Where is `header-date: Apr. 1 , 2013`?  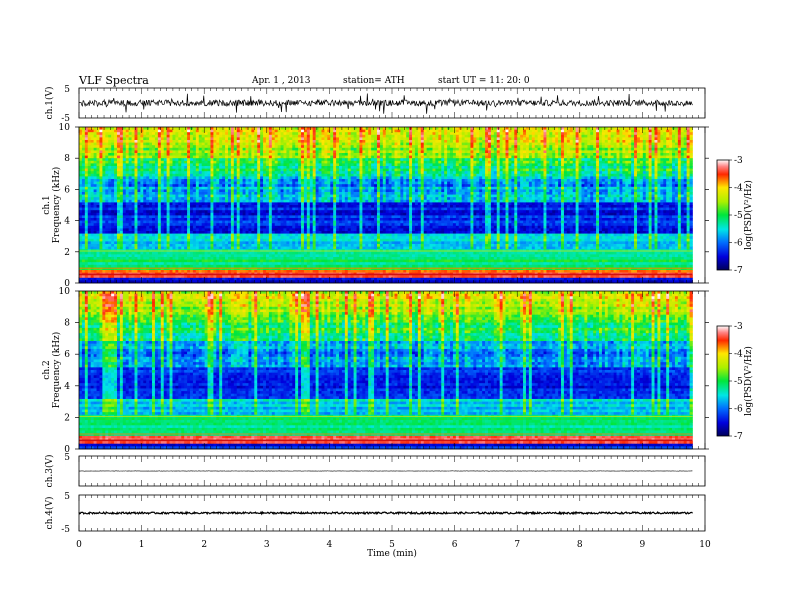 header-date: Apr. 1 , 2013 is located at coordinates (281, 81).